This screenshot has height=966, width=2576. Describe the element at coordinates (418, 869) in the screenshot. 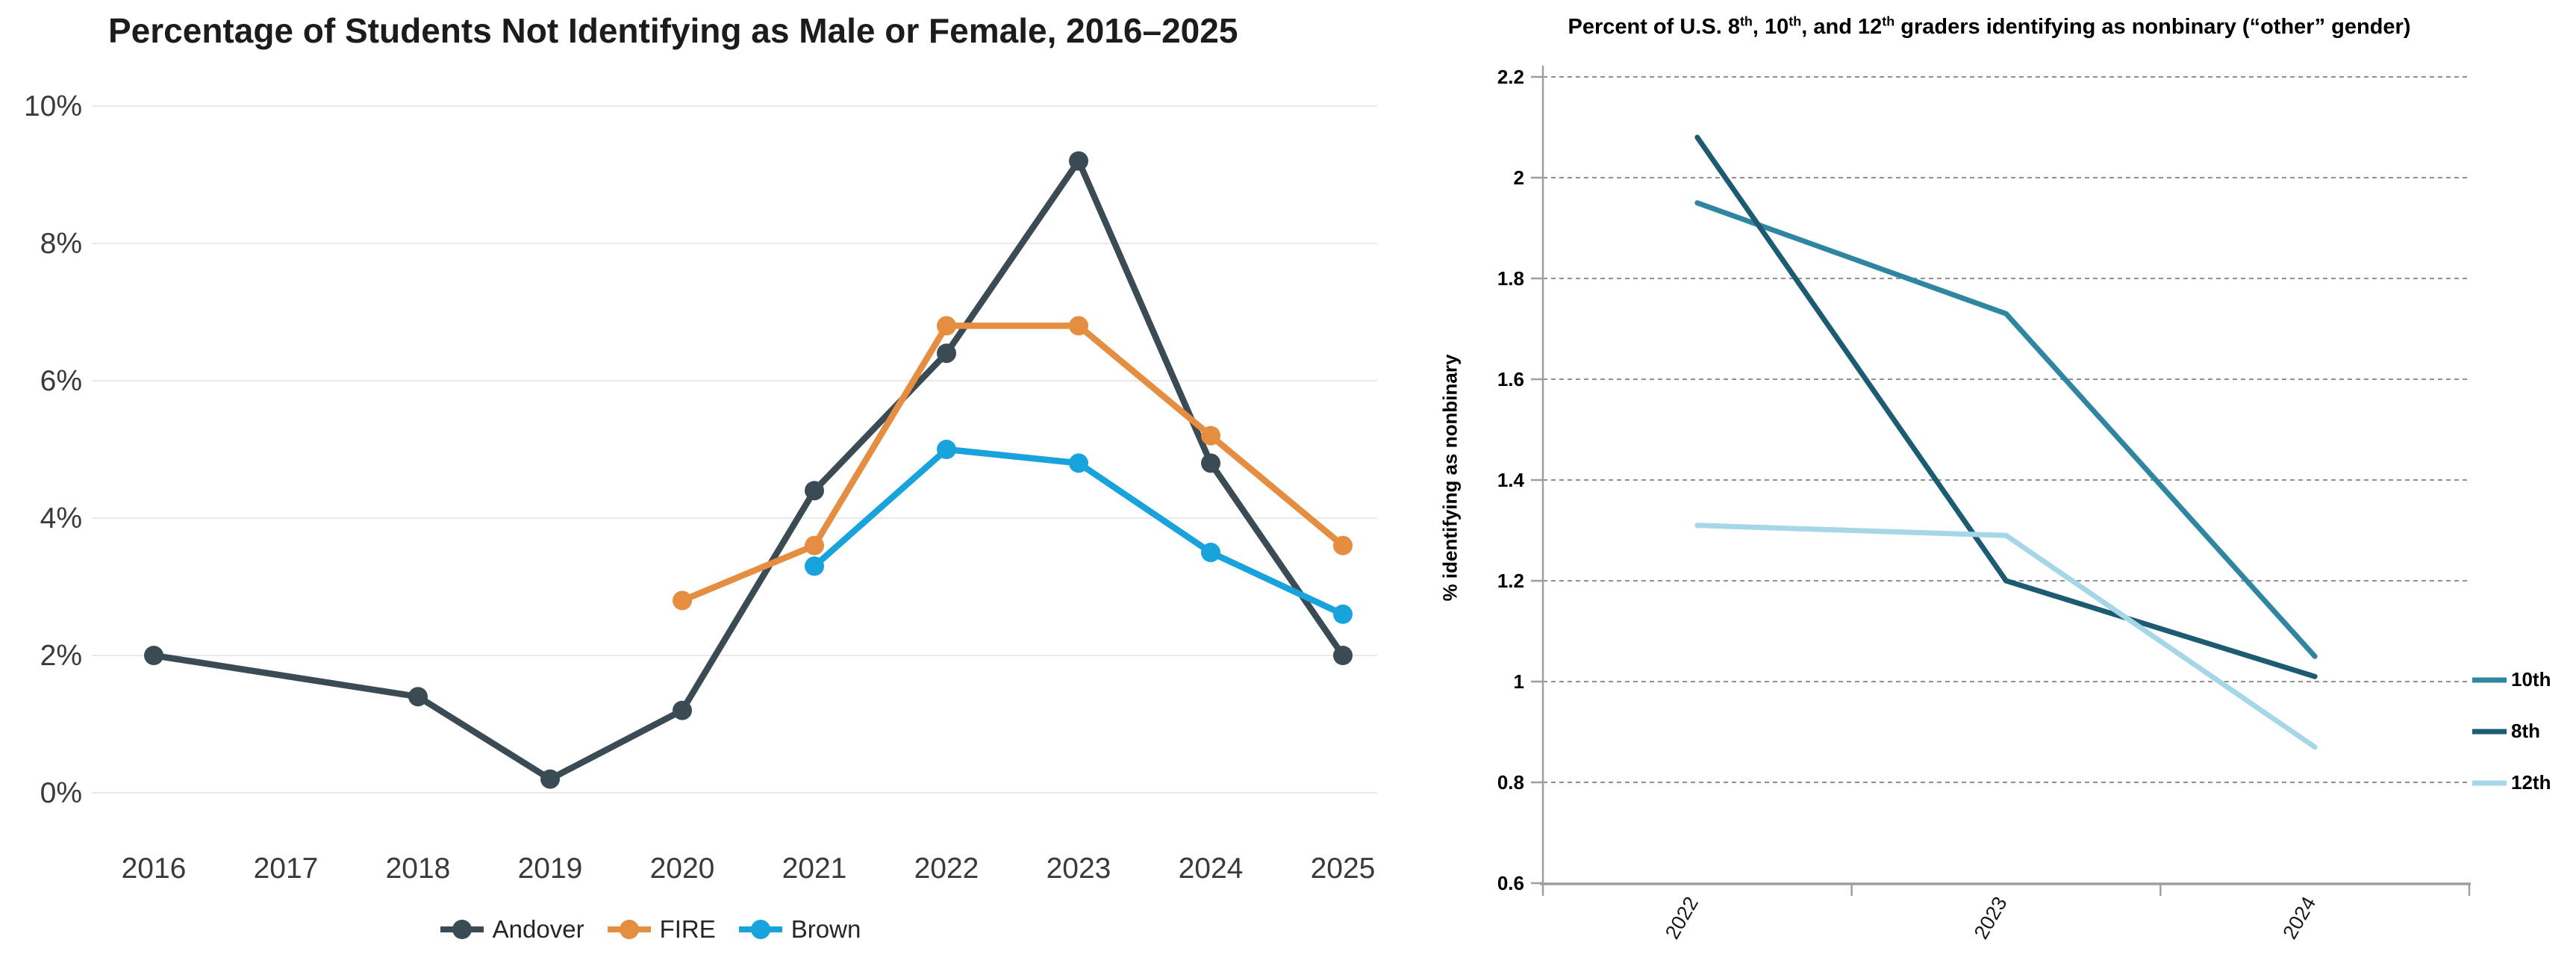

I see `x-tick-label: 2018` at that location.